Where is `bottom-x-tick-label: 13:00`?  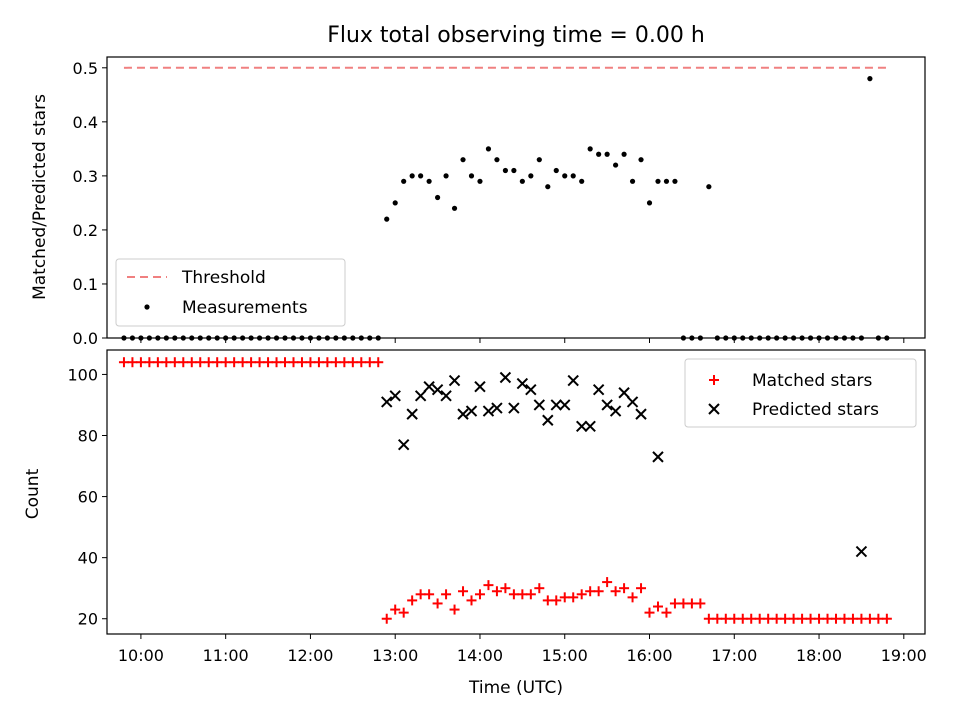 bottom-x-tick-label: 13:00 is located at coordinates (395, 655).